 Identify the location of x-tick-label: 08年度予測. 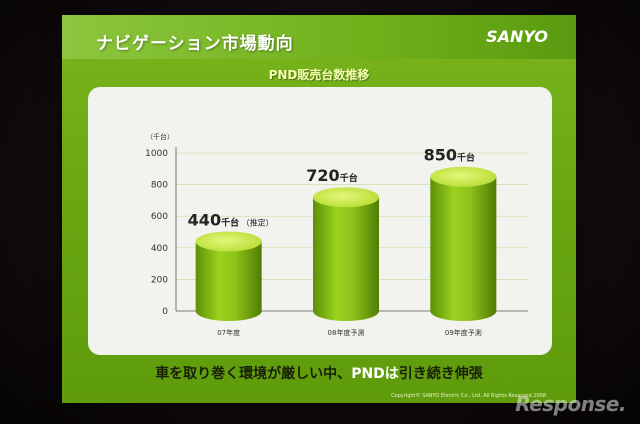
(346, 332).